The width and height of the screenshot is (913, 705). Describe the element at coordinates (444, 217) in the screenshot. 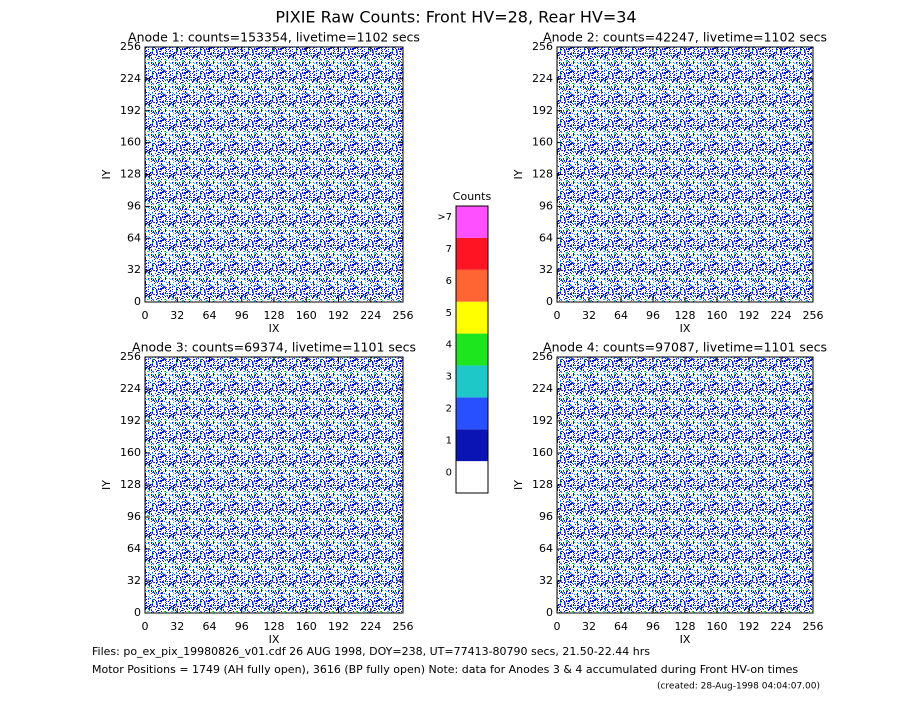

I see `colorbar-label: >7` at that location.